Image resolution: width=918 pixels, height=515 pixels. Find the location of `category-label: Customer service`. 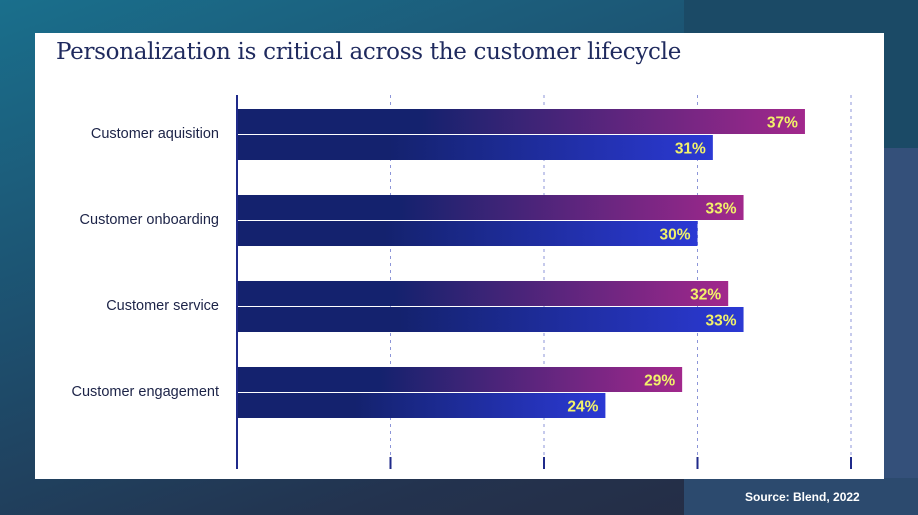

category-label: Customer service is located at coordinates (162, 306).